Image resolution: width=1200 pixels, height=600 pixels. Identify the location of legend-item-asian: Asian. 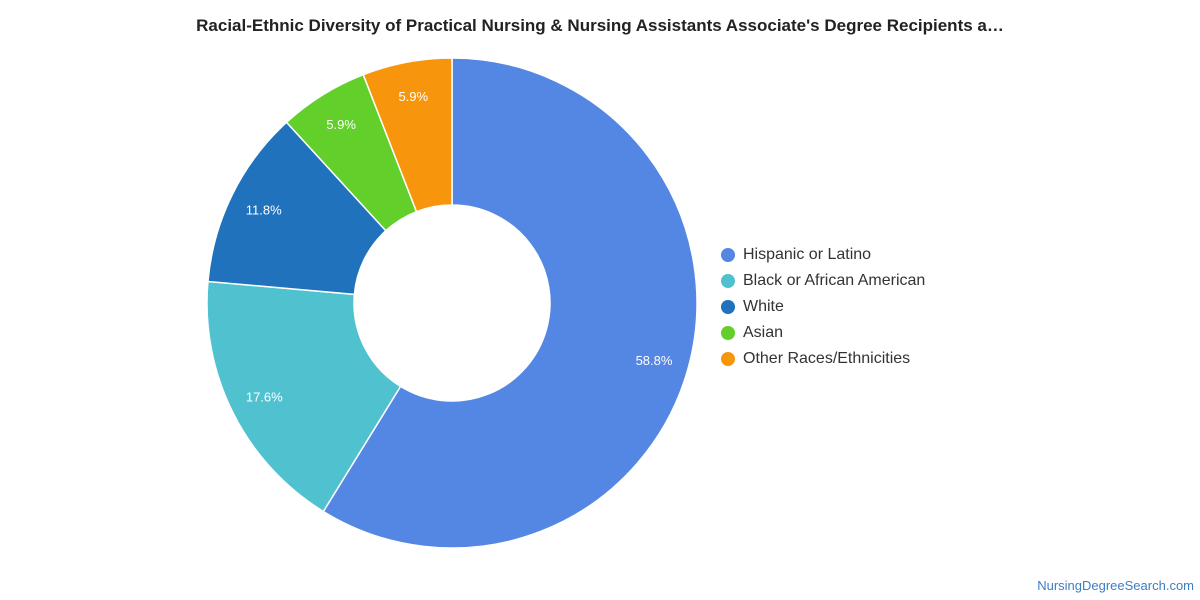
(823, 333).